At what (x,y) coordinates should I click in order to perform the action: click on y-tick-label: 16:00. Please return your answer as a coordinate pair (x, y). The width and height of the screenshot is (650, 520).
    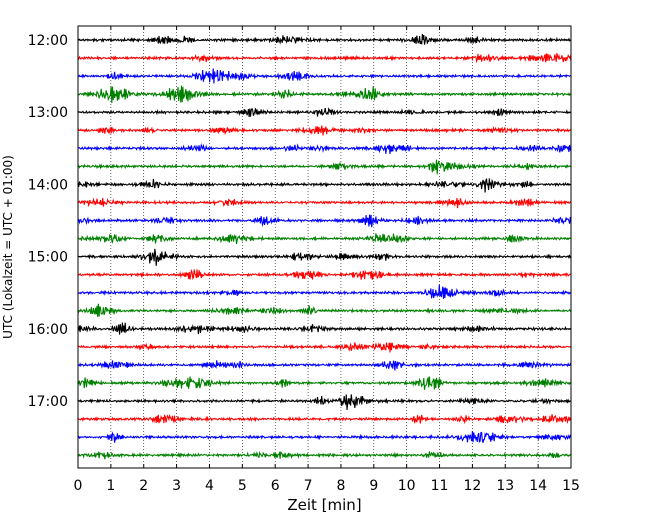
    Looking at the image, I should click on (48, 330).